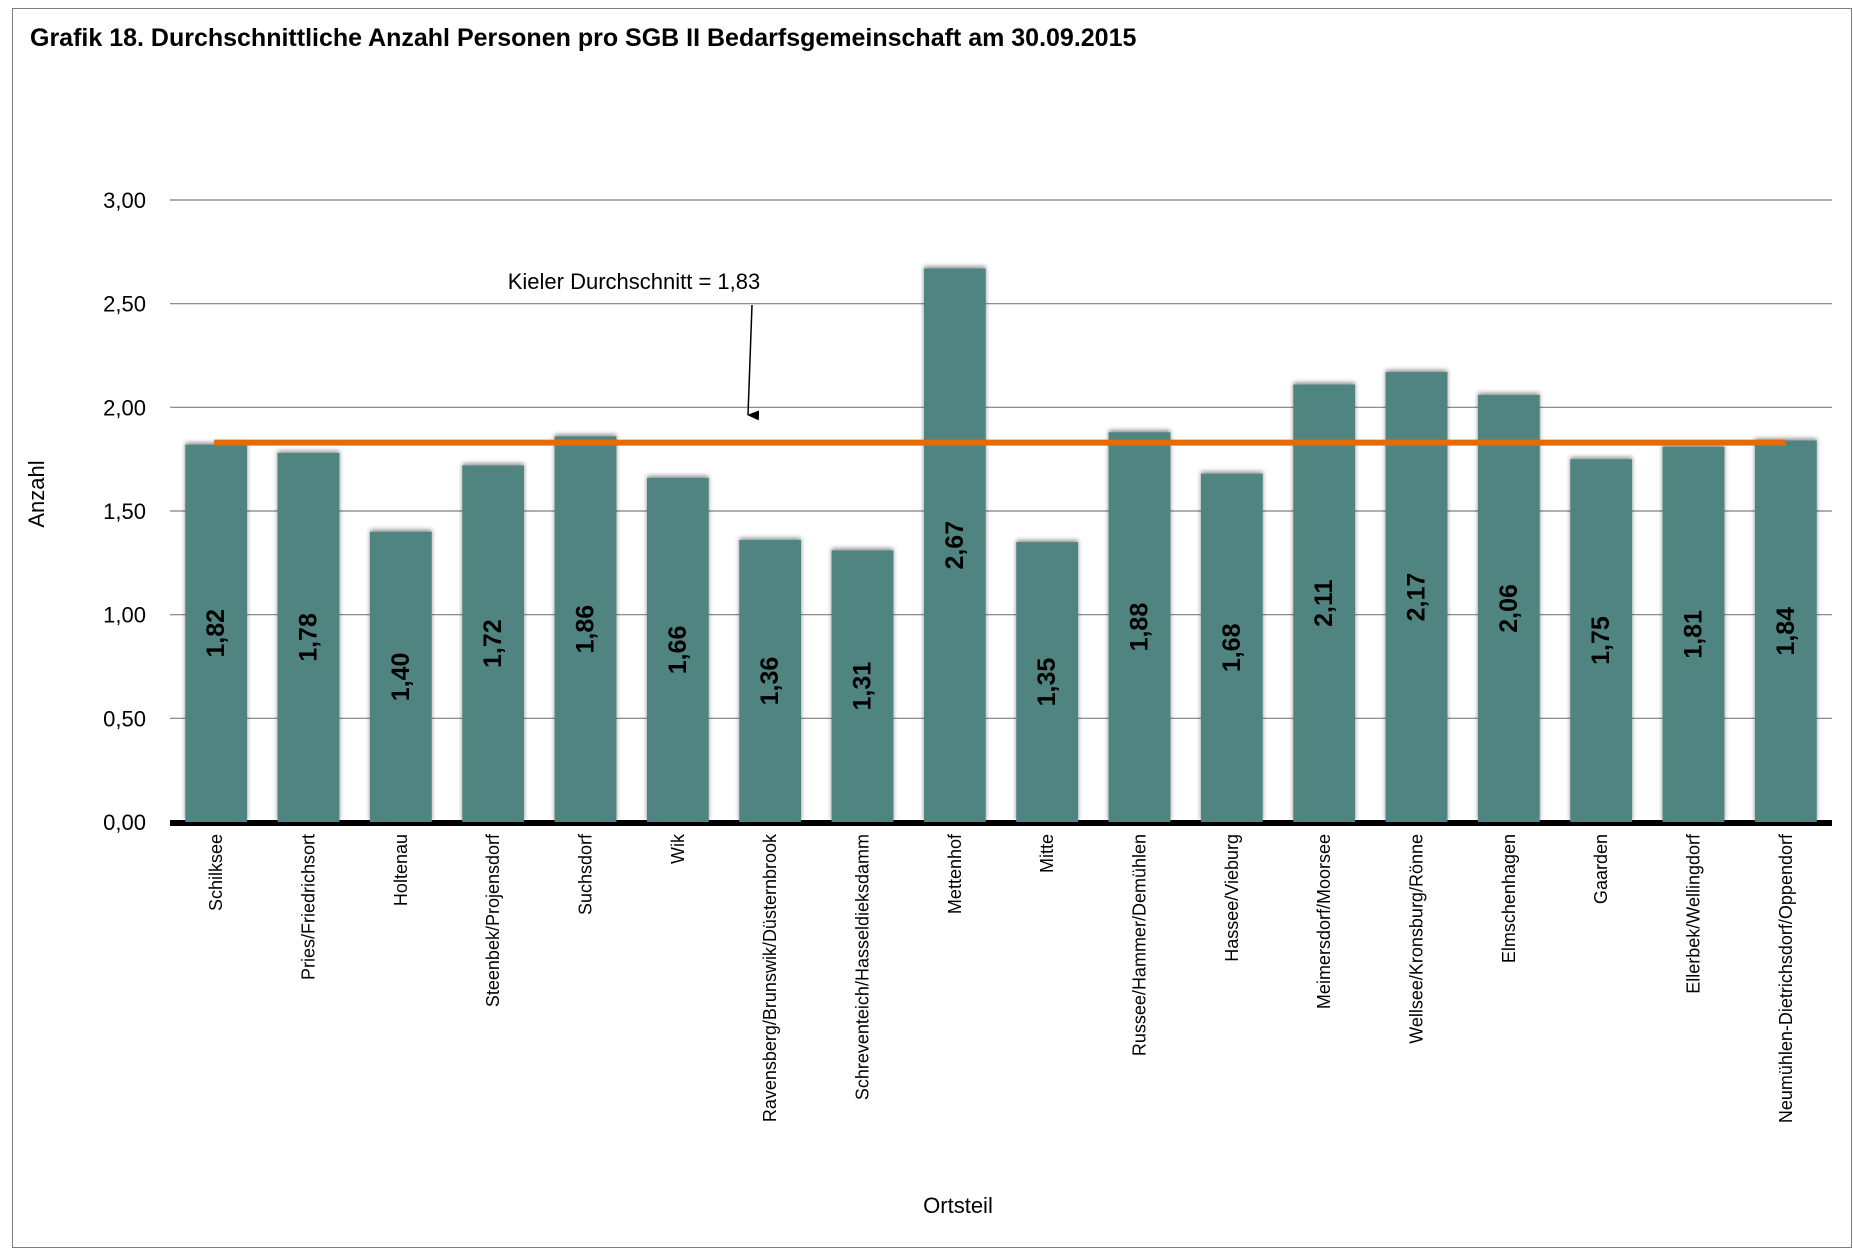 The width and height of the screenshot is (1853, 1250). I want to click on category-label: Elmschenhagen, so click(1509, 898).